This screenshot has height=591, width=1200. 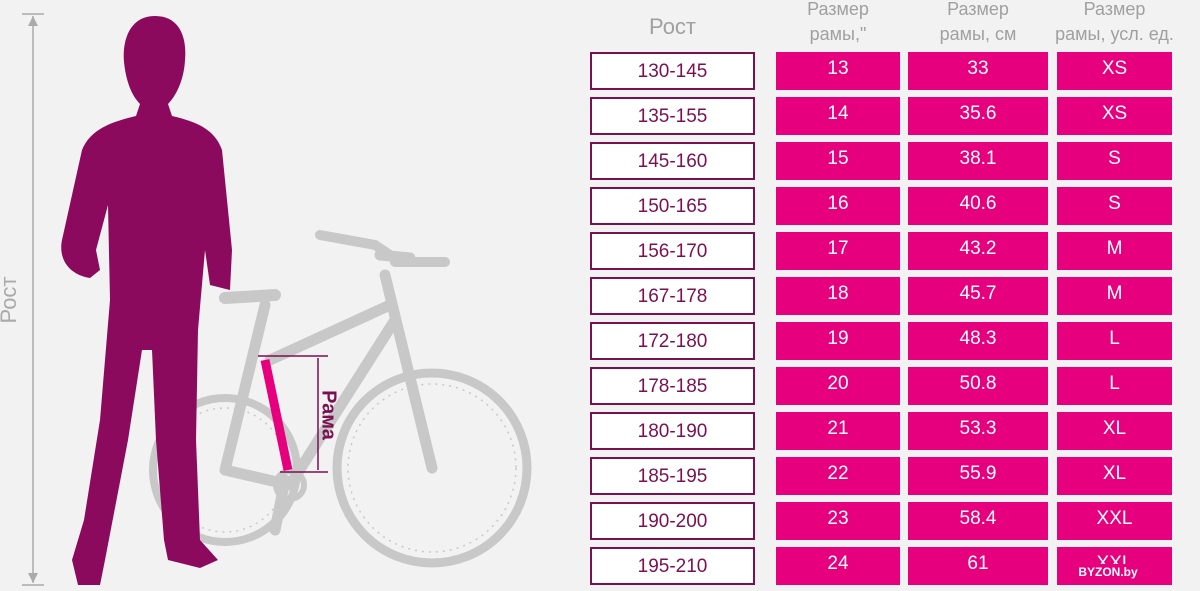 What do you see at coordinates (838, 34) in the screenshot?
I see `column-header: рамы,"` at bounding box center [838, 34].